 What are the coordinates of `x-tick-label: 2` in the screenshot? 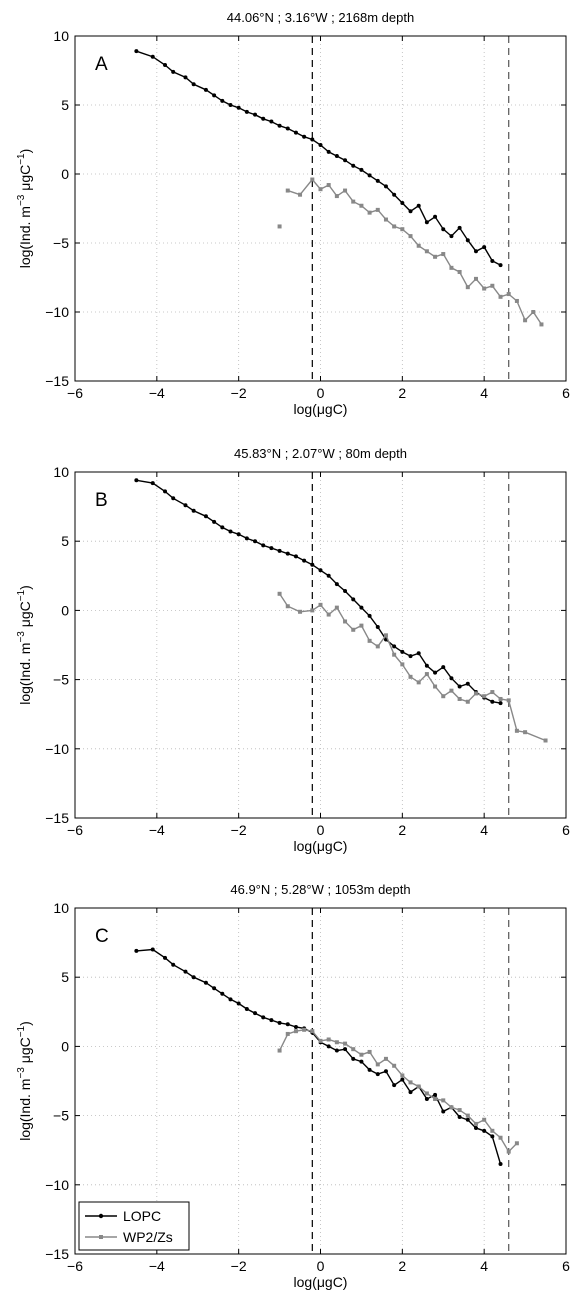 It's located at (402, 1266).